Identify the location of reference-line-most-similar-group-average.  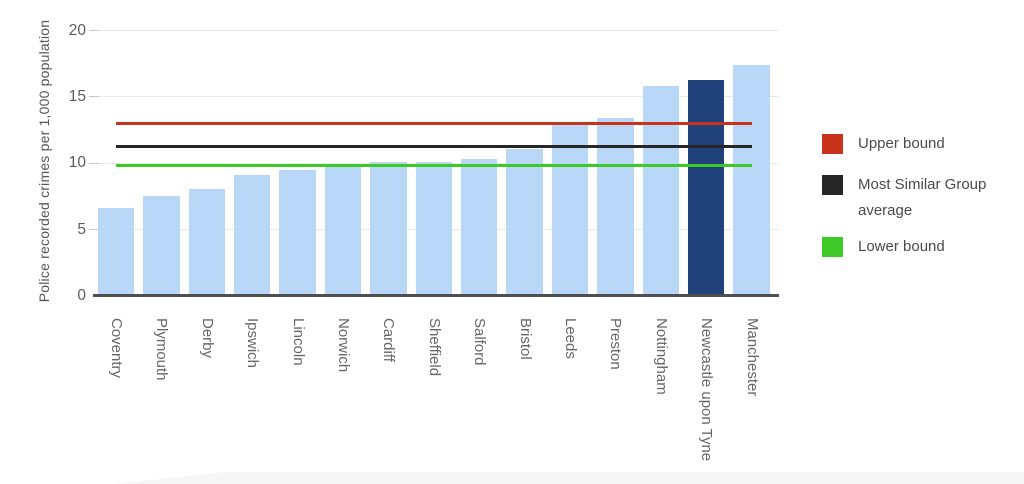
(434, 146).